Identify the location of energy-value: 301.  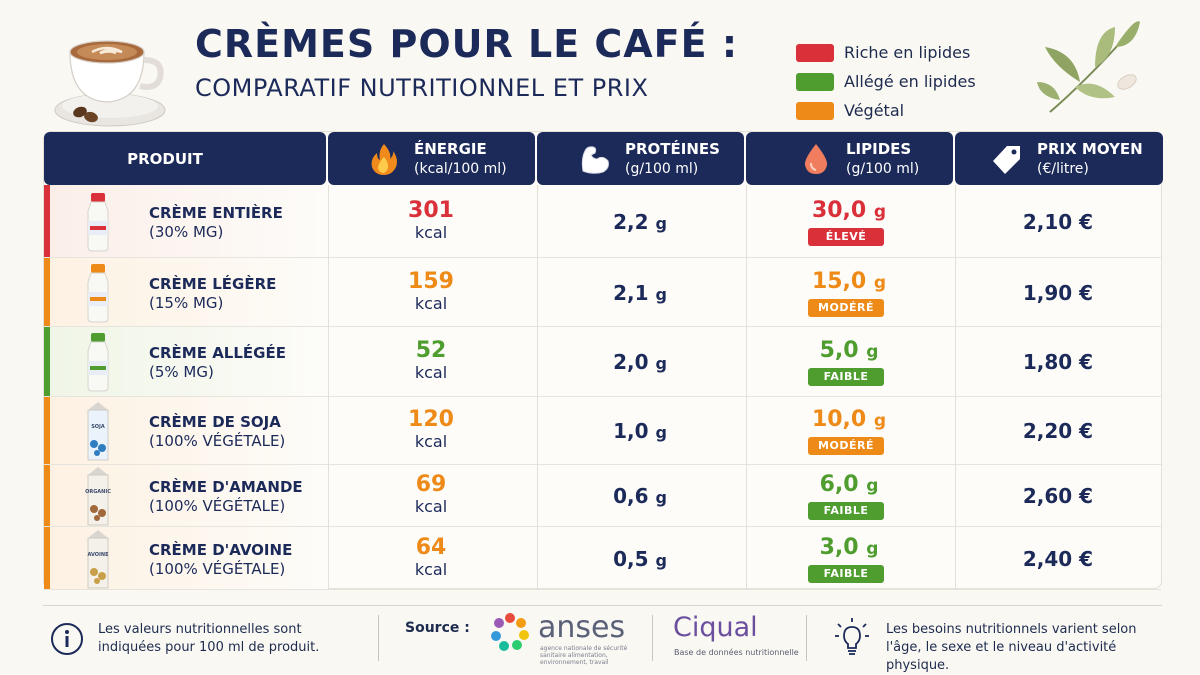
(431, 210).